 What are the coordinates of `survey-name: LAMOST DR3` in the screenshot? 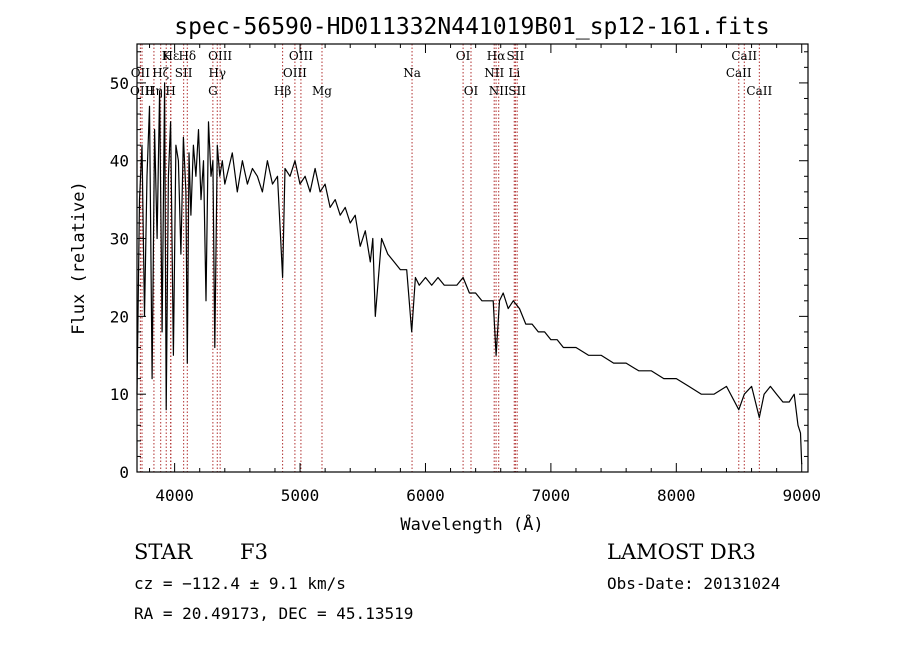 It's located at (681, 552).